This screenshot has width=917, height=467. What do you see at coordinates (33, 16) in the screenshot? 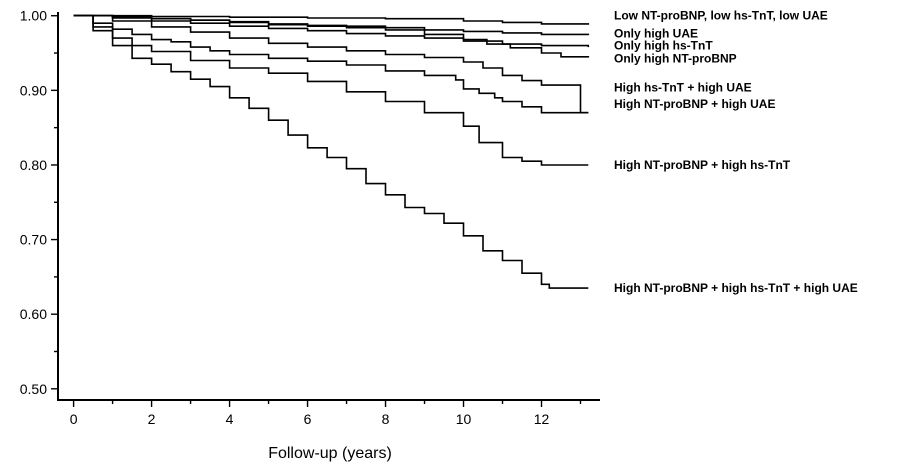
I see `y-tick-label: 1.00` at bounding box center [33, 16].